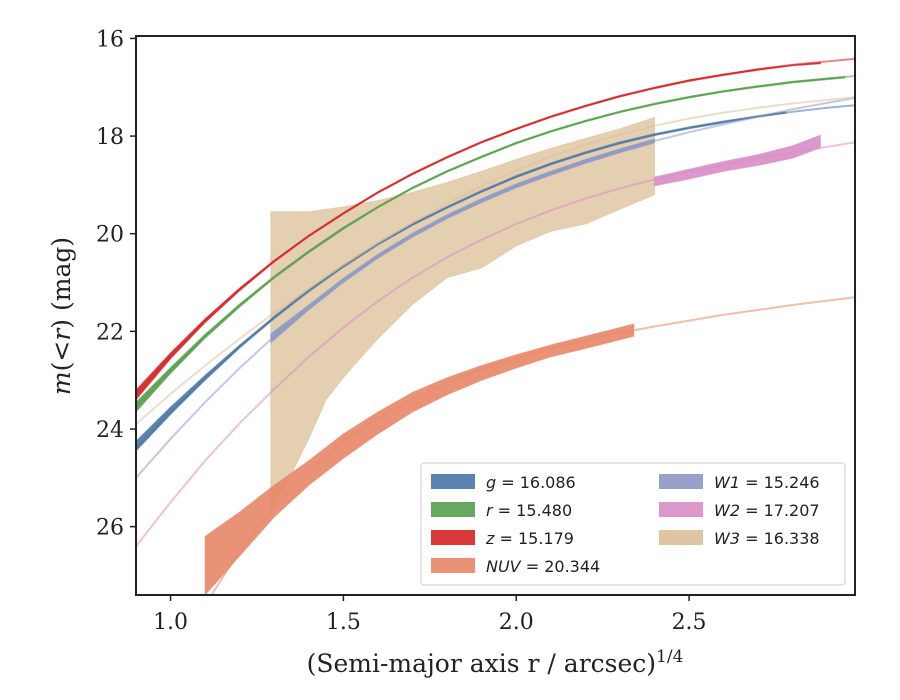  I want to click on x-tick-label: 1.5, so click(343, 622).